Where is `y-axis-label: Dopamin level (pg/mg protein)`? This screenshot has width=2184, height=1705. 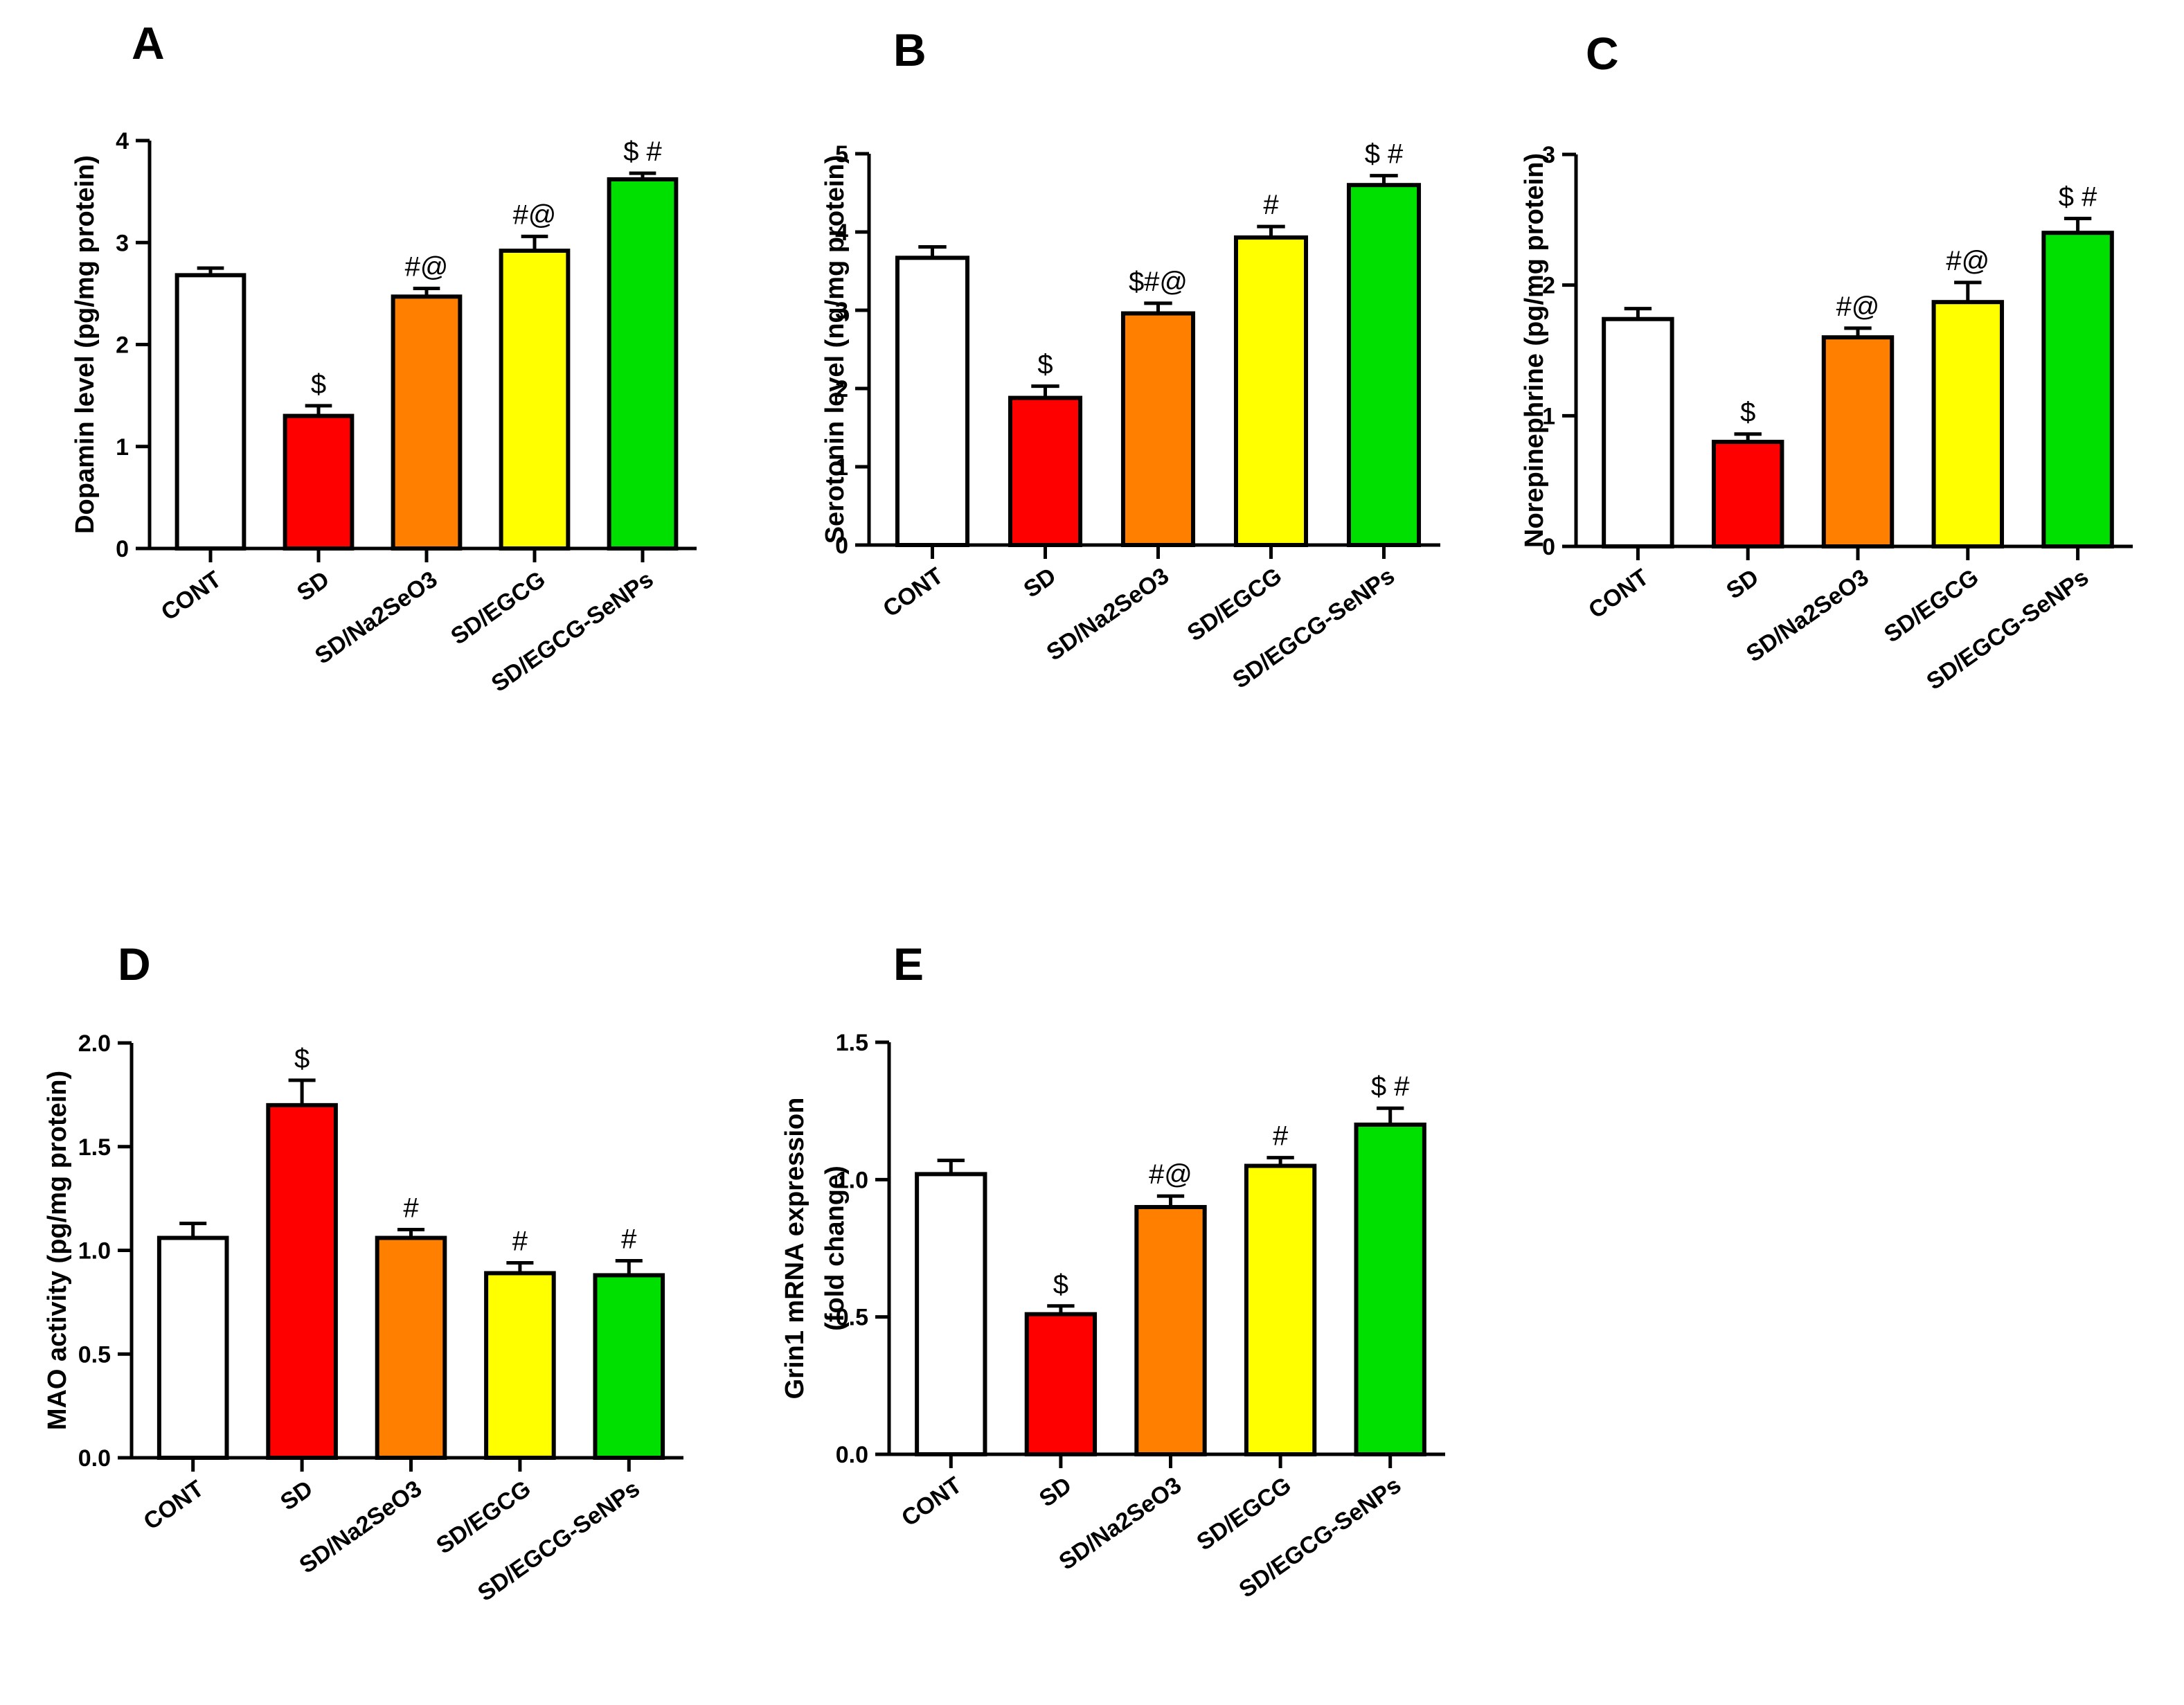
y-axis-label: Dopamin level (pg/mg protein) is located at coordinates (85, 344).